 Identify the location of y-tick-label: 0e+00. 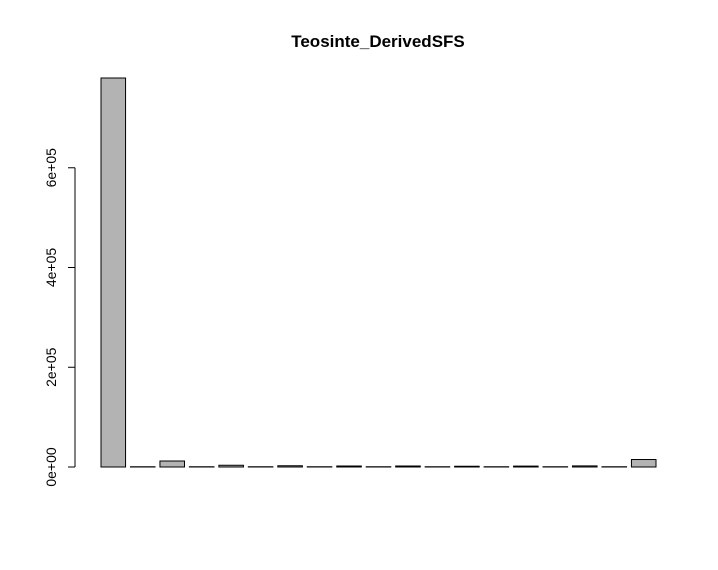
(51, 467).